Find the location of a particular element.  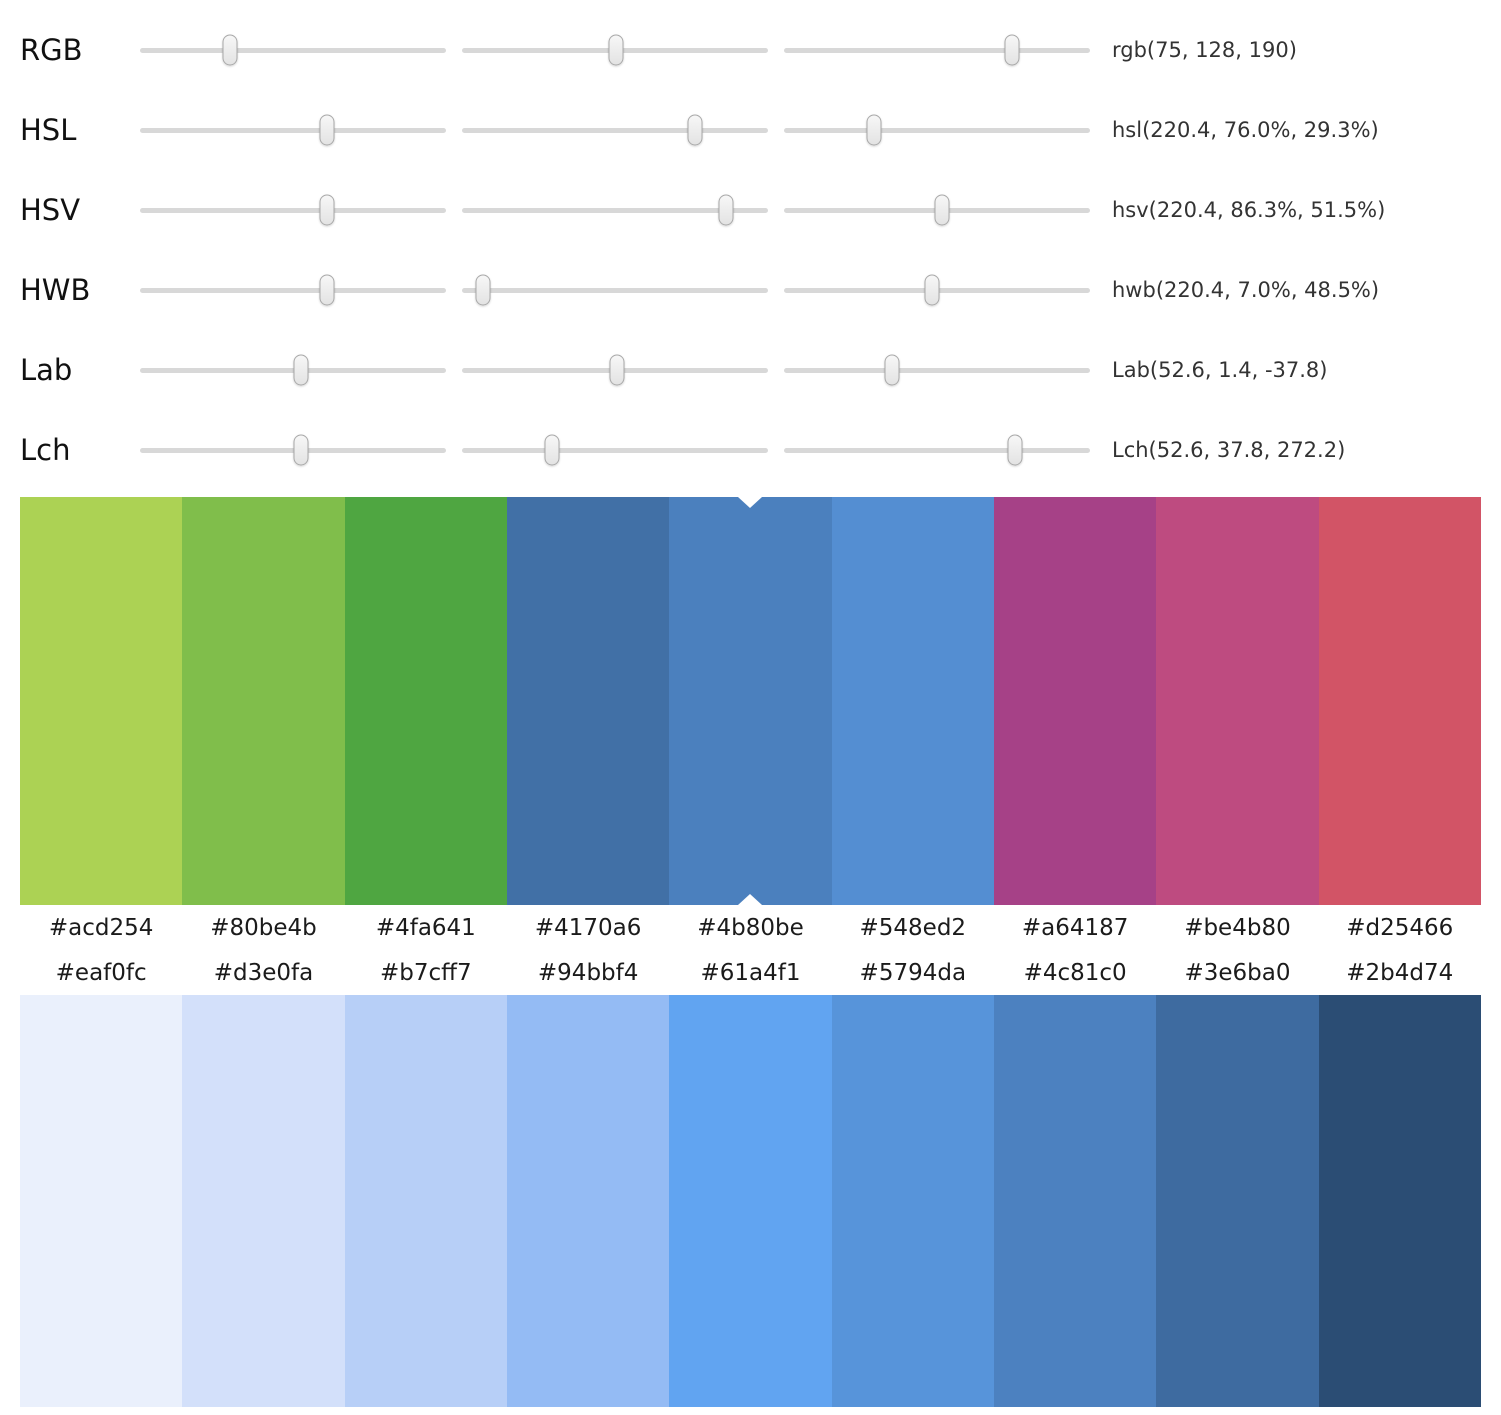

color-swatch-a64187 is located at coordinates (1075, 701).